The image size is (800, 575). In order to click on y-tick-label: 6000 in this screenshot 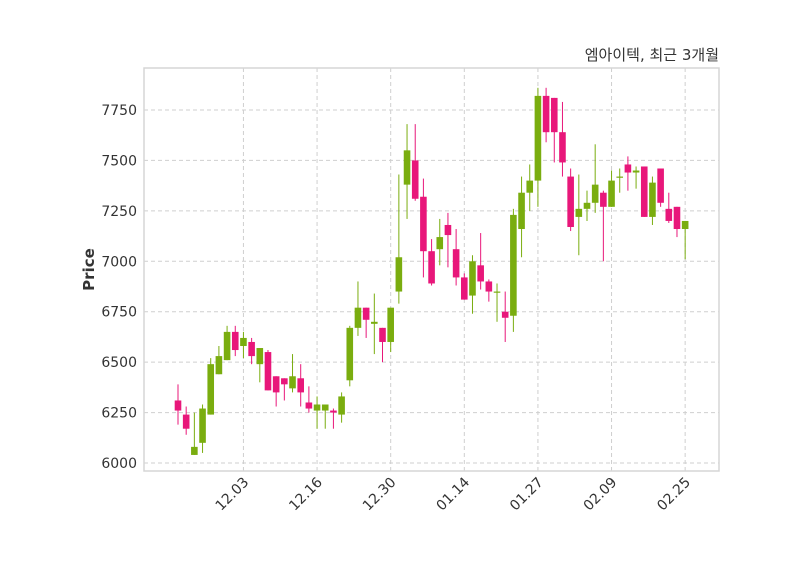, I will do `click(119, 464)`.